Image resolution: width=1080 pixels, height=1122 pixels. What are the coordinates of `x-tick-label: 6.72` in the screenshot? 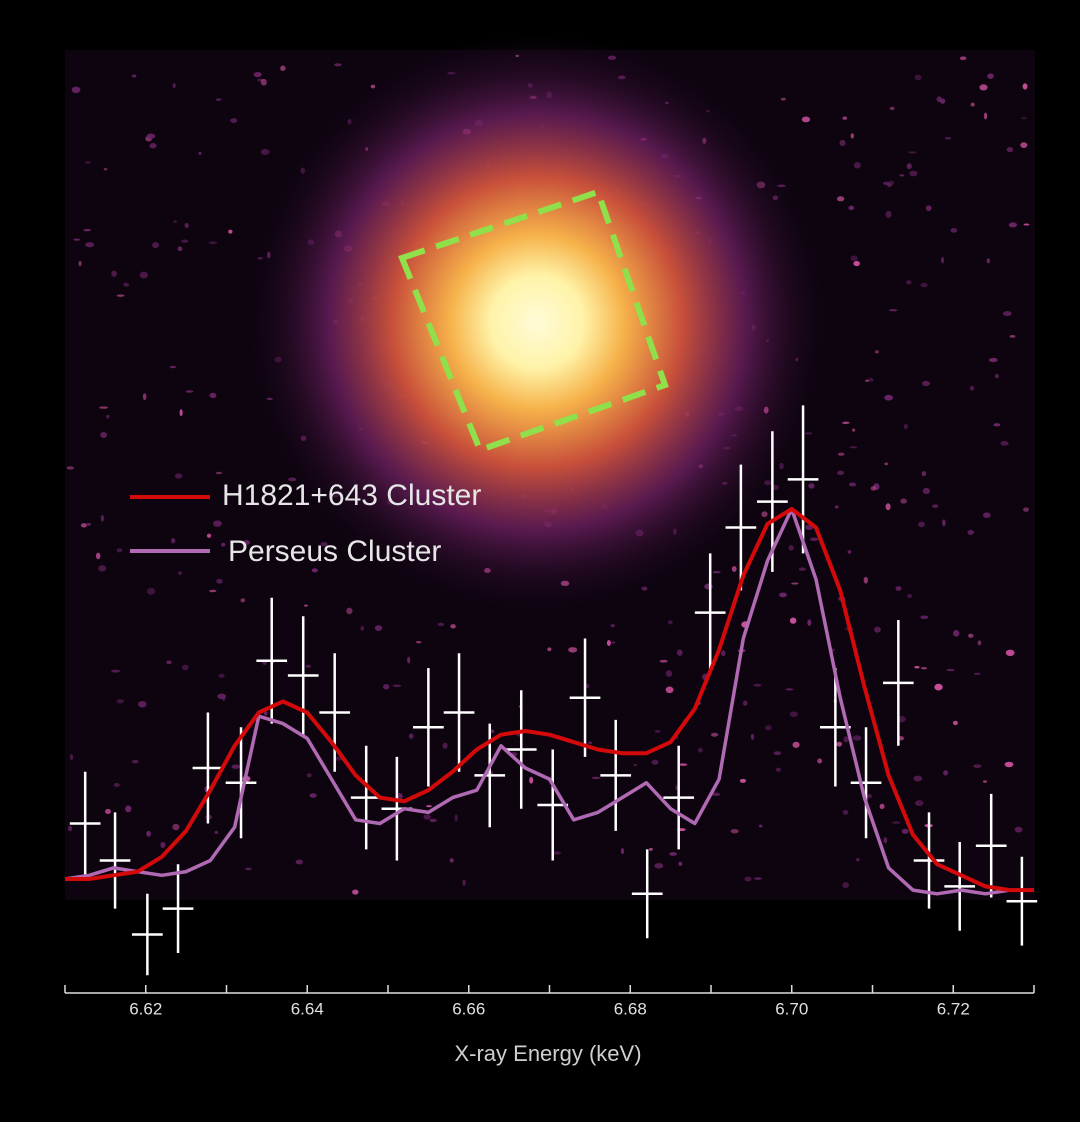 It's located at (953, 1008).